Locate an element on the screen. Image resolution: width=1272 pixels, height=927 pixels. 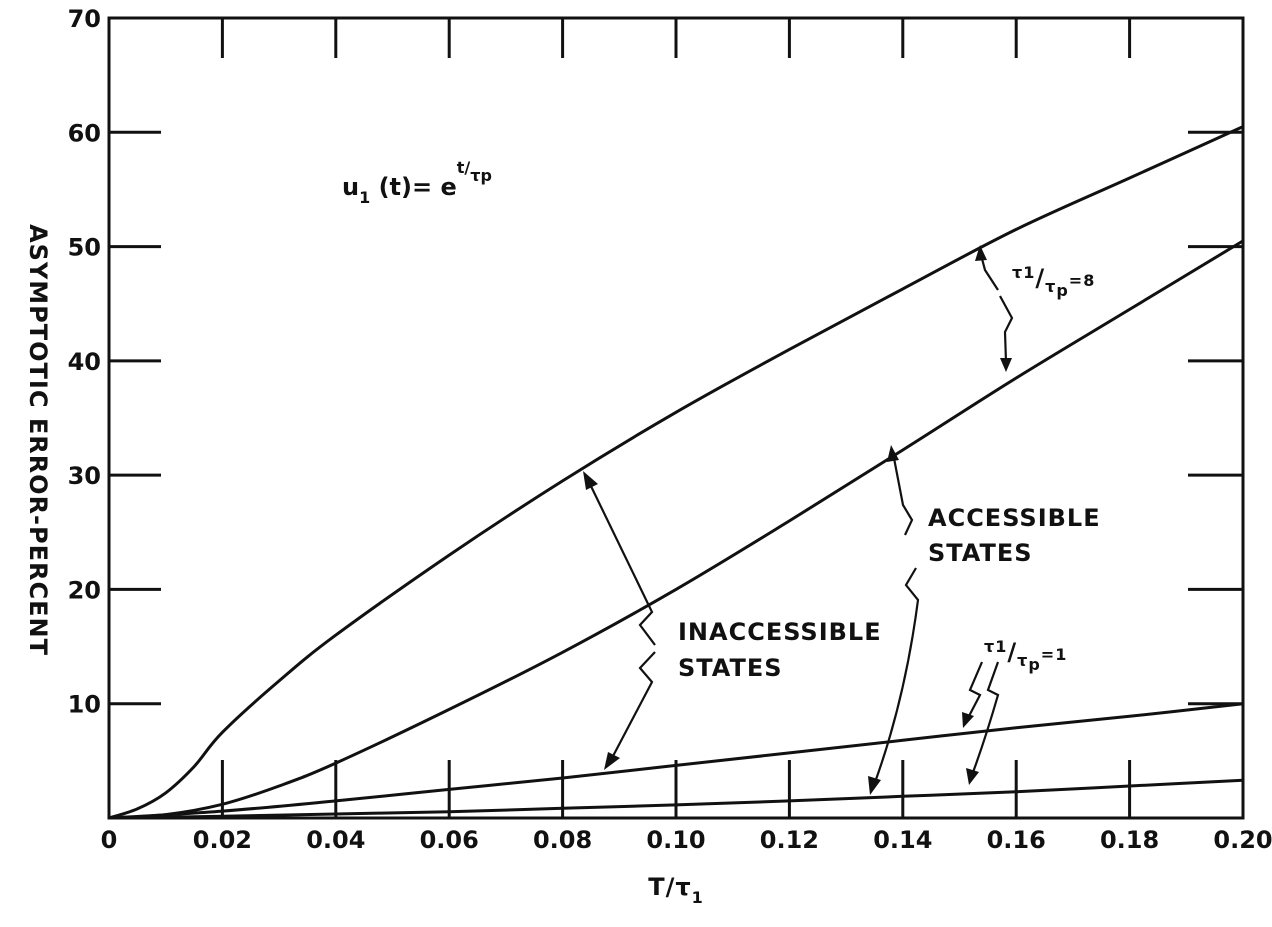
pointer-accessible-down is located at coordinates (896, 676).